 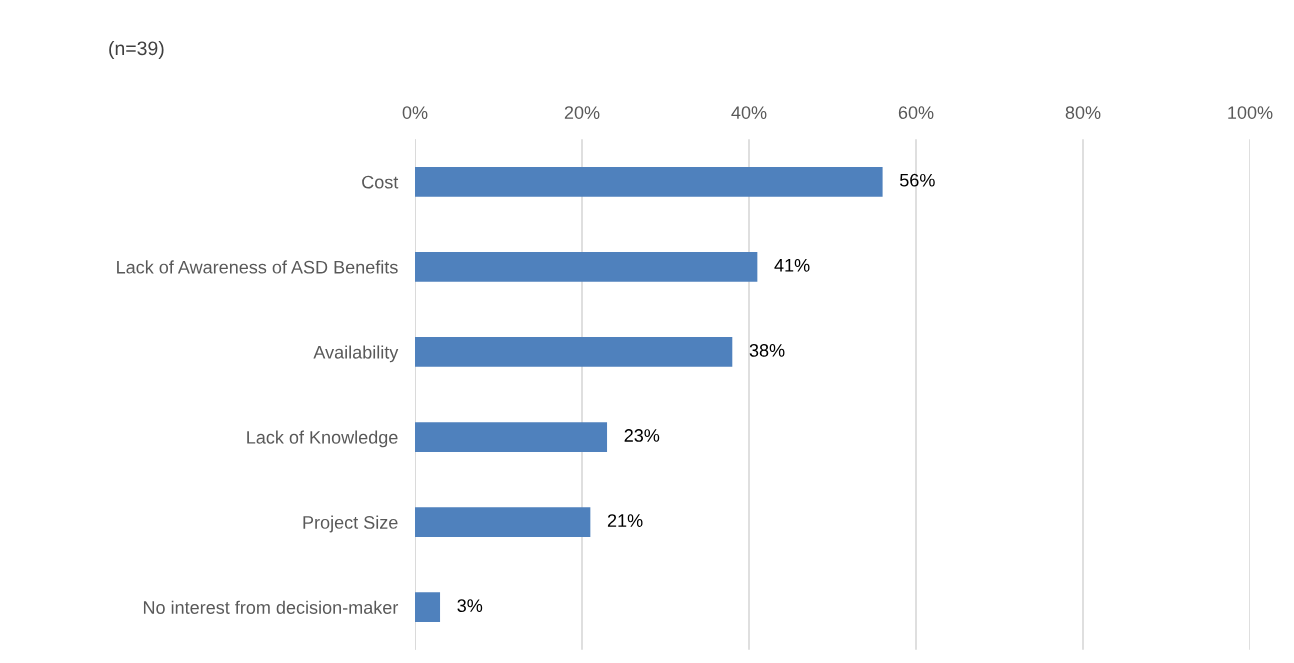 What do you see at coordinates (917, 180) in the screenshot?
I see `data-label: 56%` at bounding box center [917, 180].